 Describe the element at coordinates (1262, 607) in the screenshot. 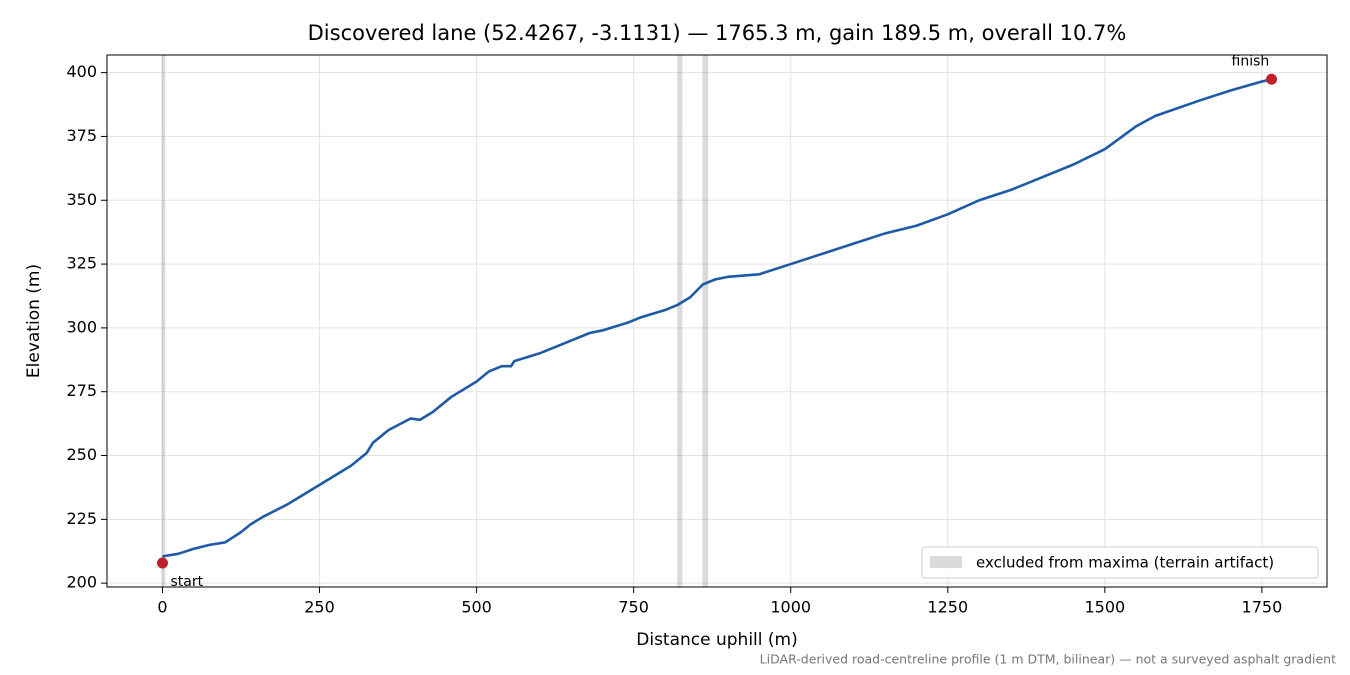

I see `x-tick-label: 1750` at that location.